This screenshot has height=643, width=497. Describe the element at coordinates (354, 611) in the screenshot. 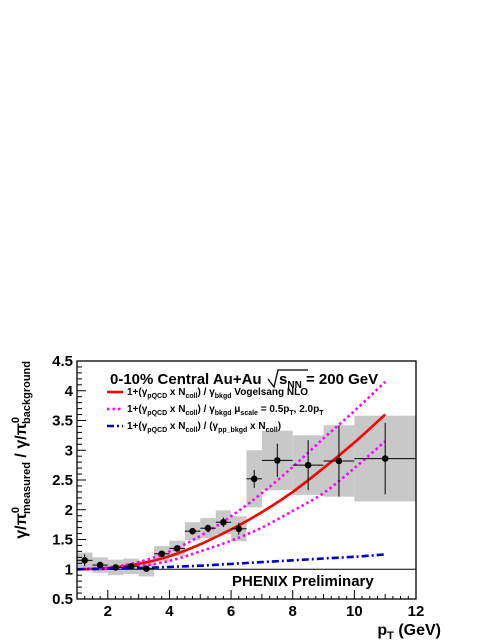

I see `x-tick-label: 10` at that location.